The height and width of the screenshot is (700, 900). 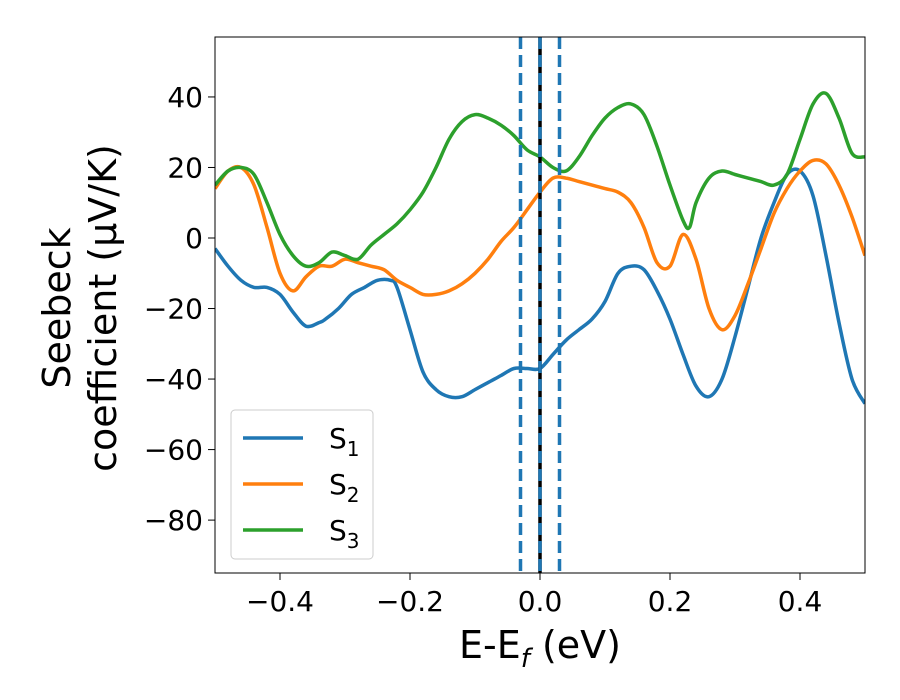 What do you see at coordinates (344, 441) in the screenshot?
I see `legend-label-s1: S1` at bounding box center [344, 441].